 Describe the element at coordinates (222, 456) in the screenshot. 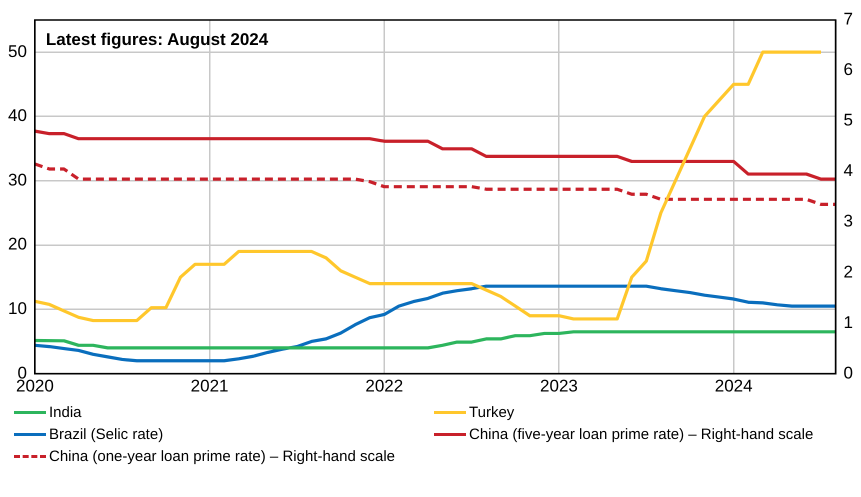

I see `legend-label: China (one-year loan prime rate) – Right-hand scale` at that location.